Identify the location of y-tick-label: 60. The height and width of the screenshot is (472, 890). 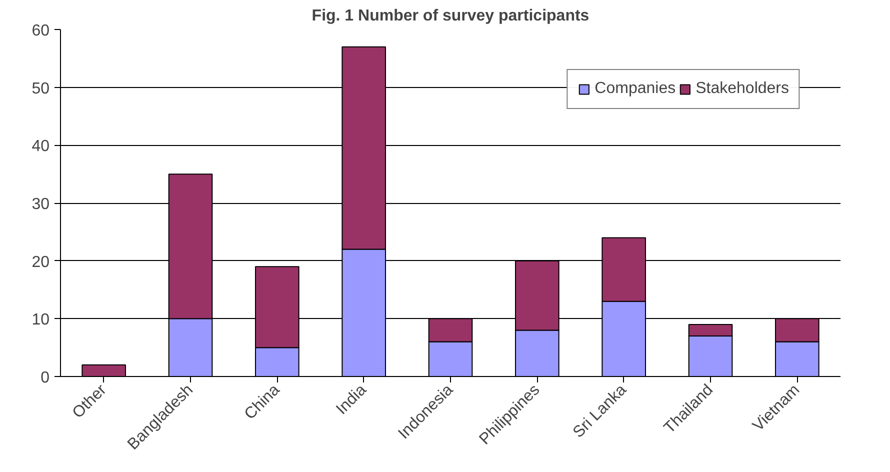
(41, 31).